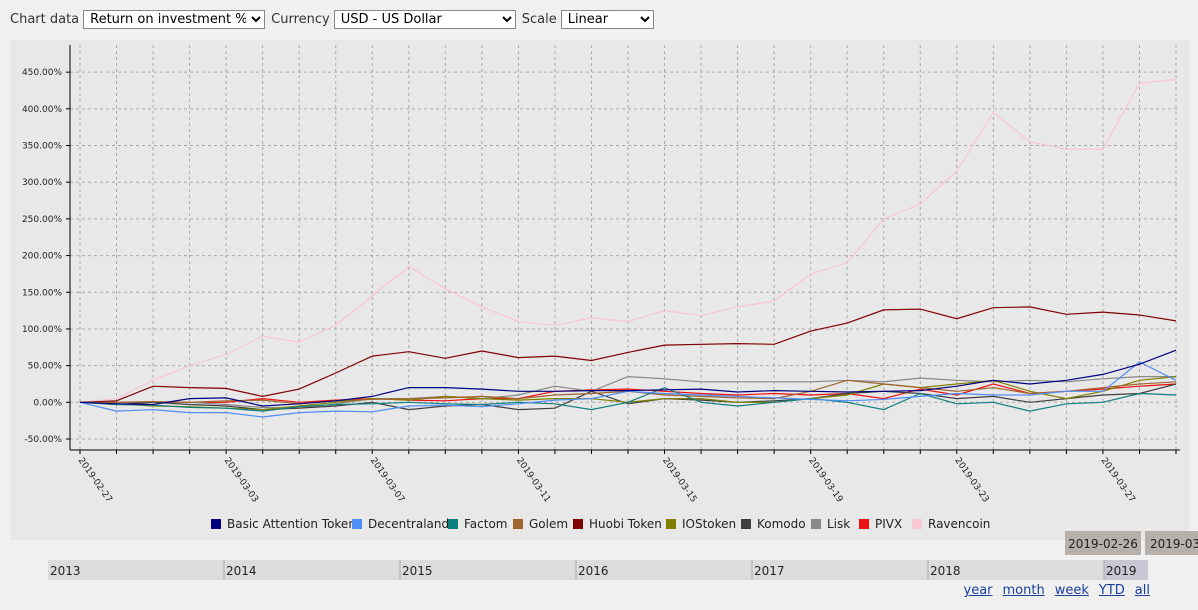 Image resolution: width=1198 pixels, height=610 pixels. Describe the element at coordinates (42, 147) in the screenshot. I see `y-tick-label: 350.00%` at that location.